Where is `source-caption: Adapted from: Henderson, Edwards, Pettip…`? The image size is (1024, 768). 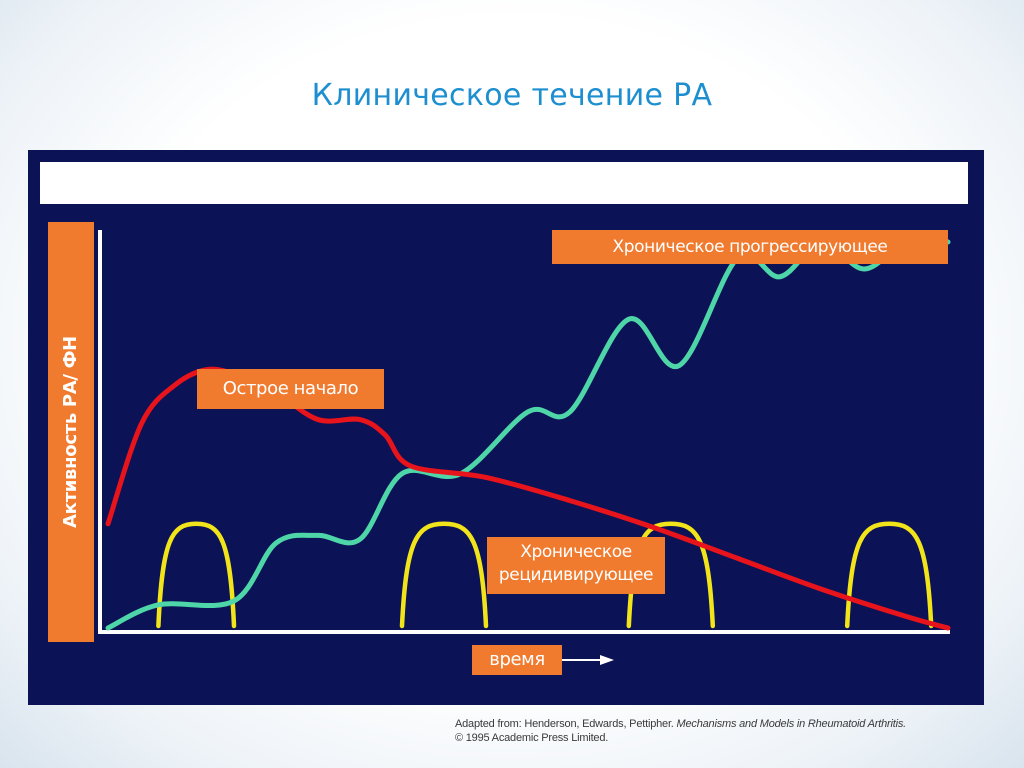
source-caption: Adapted from: Henderson, Edwards, Pettip… is located at coordinates (737, 731).